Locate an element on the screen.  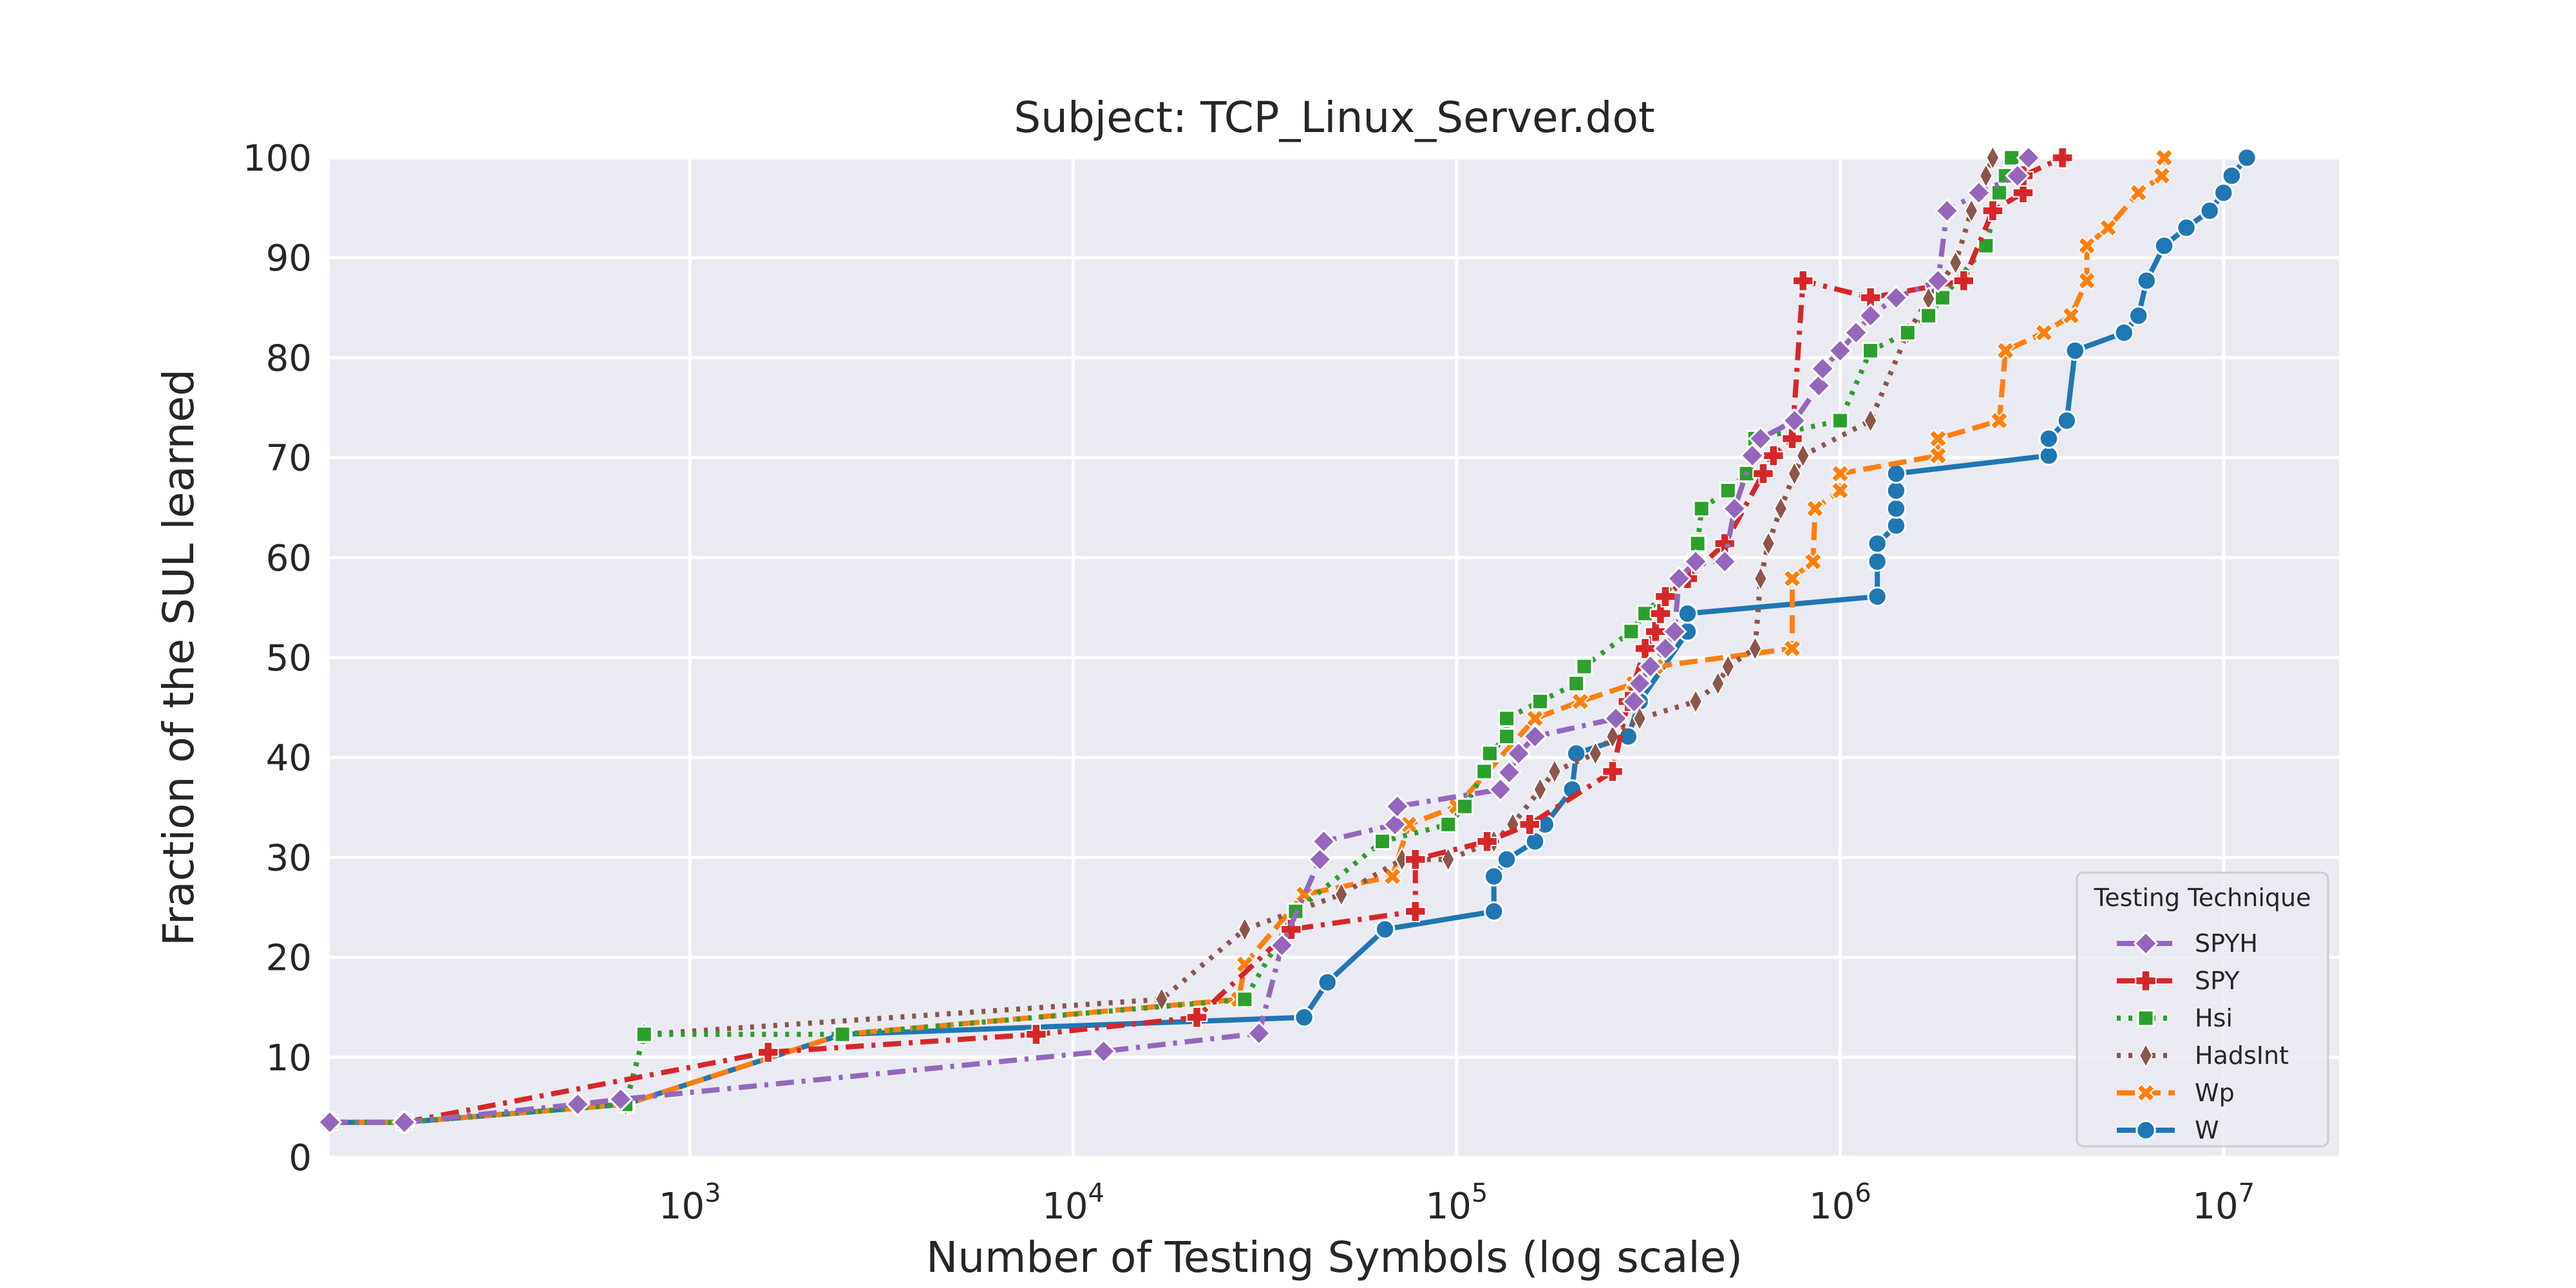
legend-item-spyh: SPYH is located at coordinates (2187, 943).